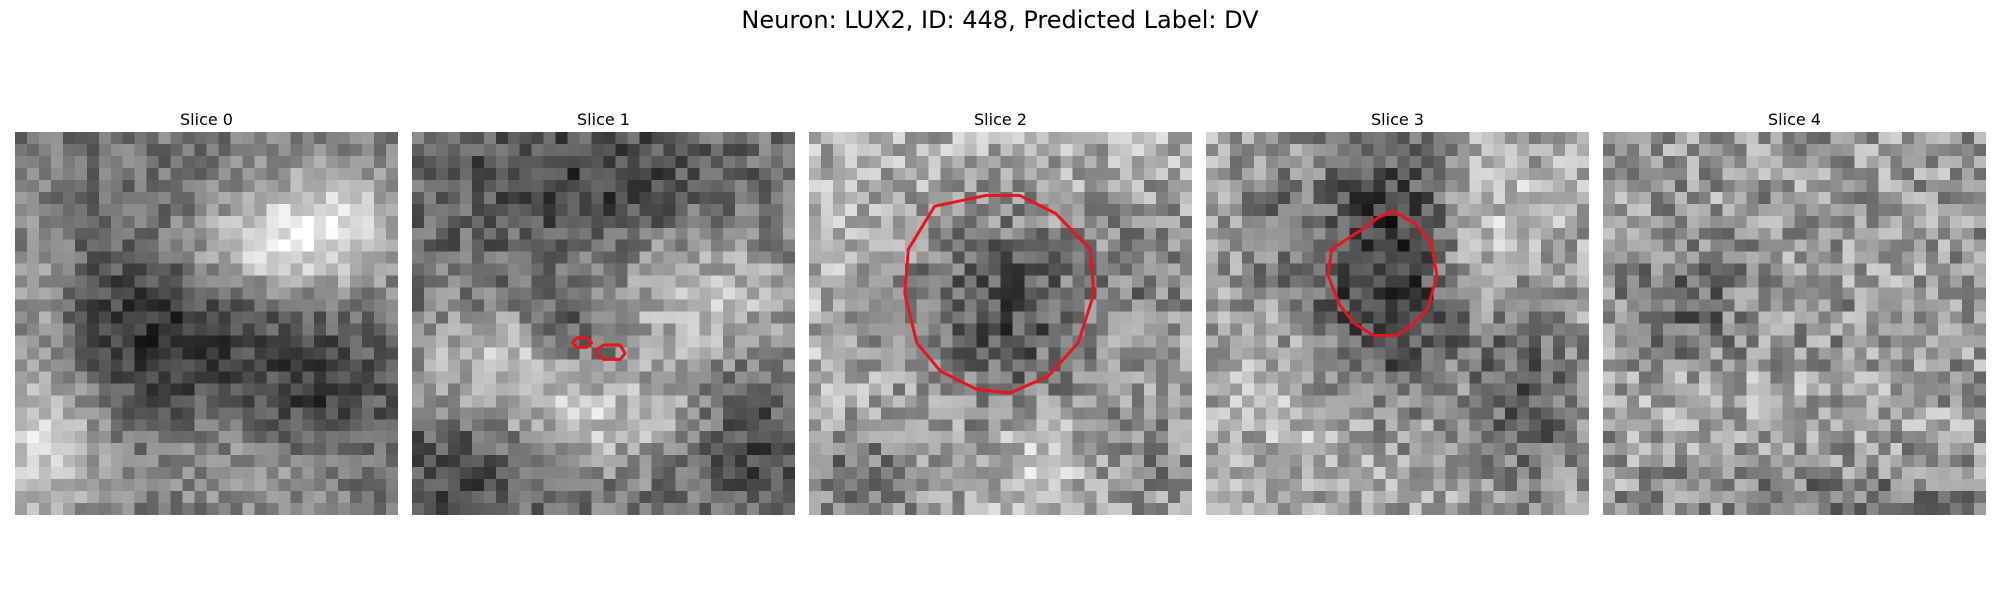 The height and width of the screenshot is (600, 2000). Describe the element at coordinates (1000, 119) in the screenshot. I see `slice-title: Slice 2` at that location.